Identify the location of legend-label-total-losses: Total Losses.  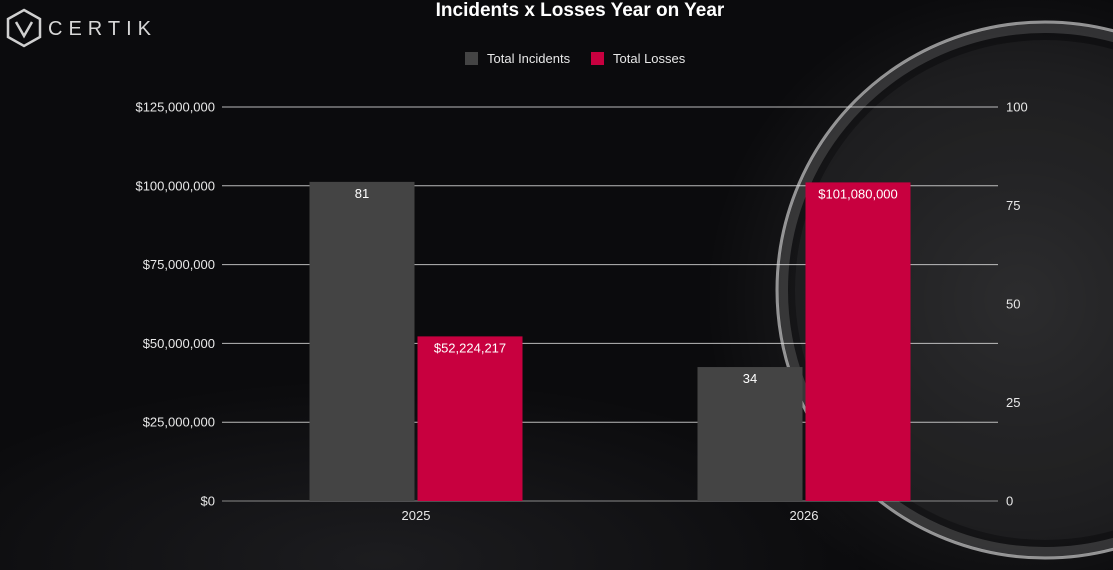
(649, 58).